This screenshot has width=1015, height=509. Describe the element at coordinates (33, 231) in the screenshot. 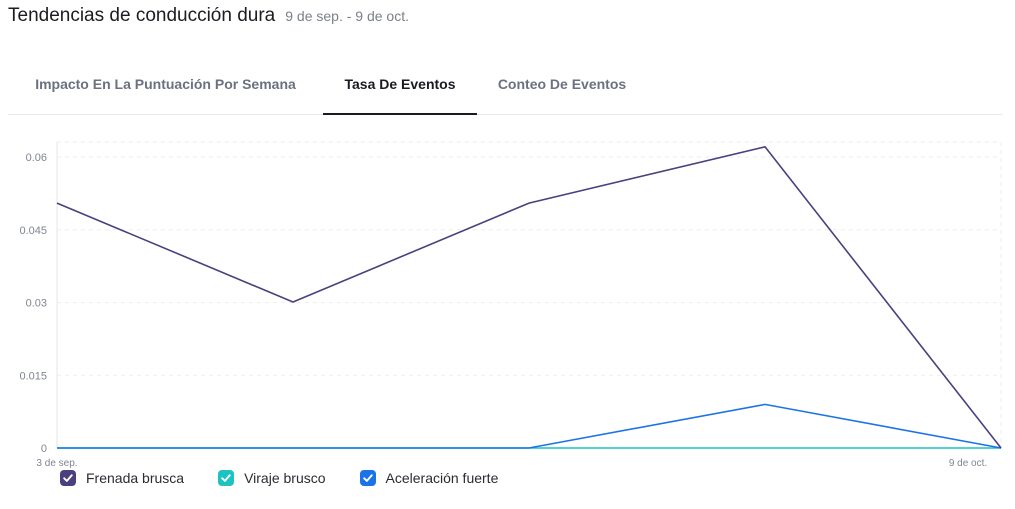

I see `y-tick-label: 0.045` at that location.